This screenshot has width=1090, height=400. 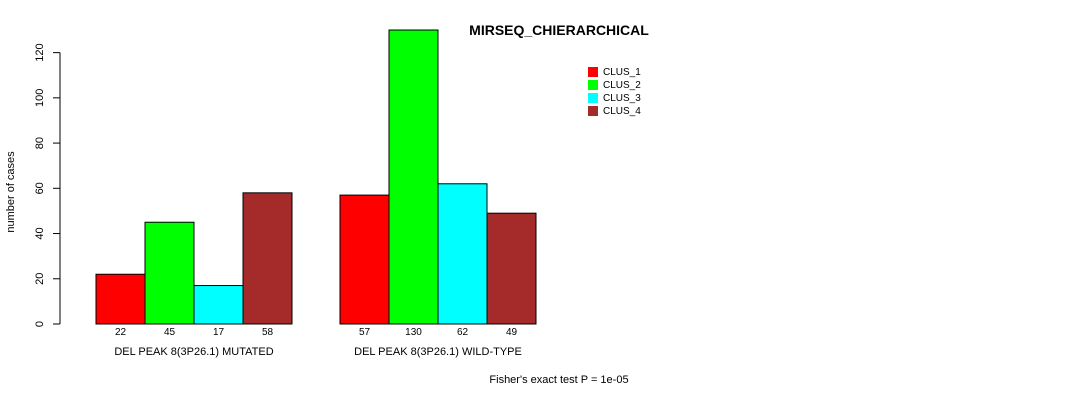 I want to click on group-label-2: DEL PEAK 8(3P26.1) WILD-TYPE, so click(x=438, y=352).